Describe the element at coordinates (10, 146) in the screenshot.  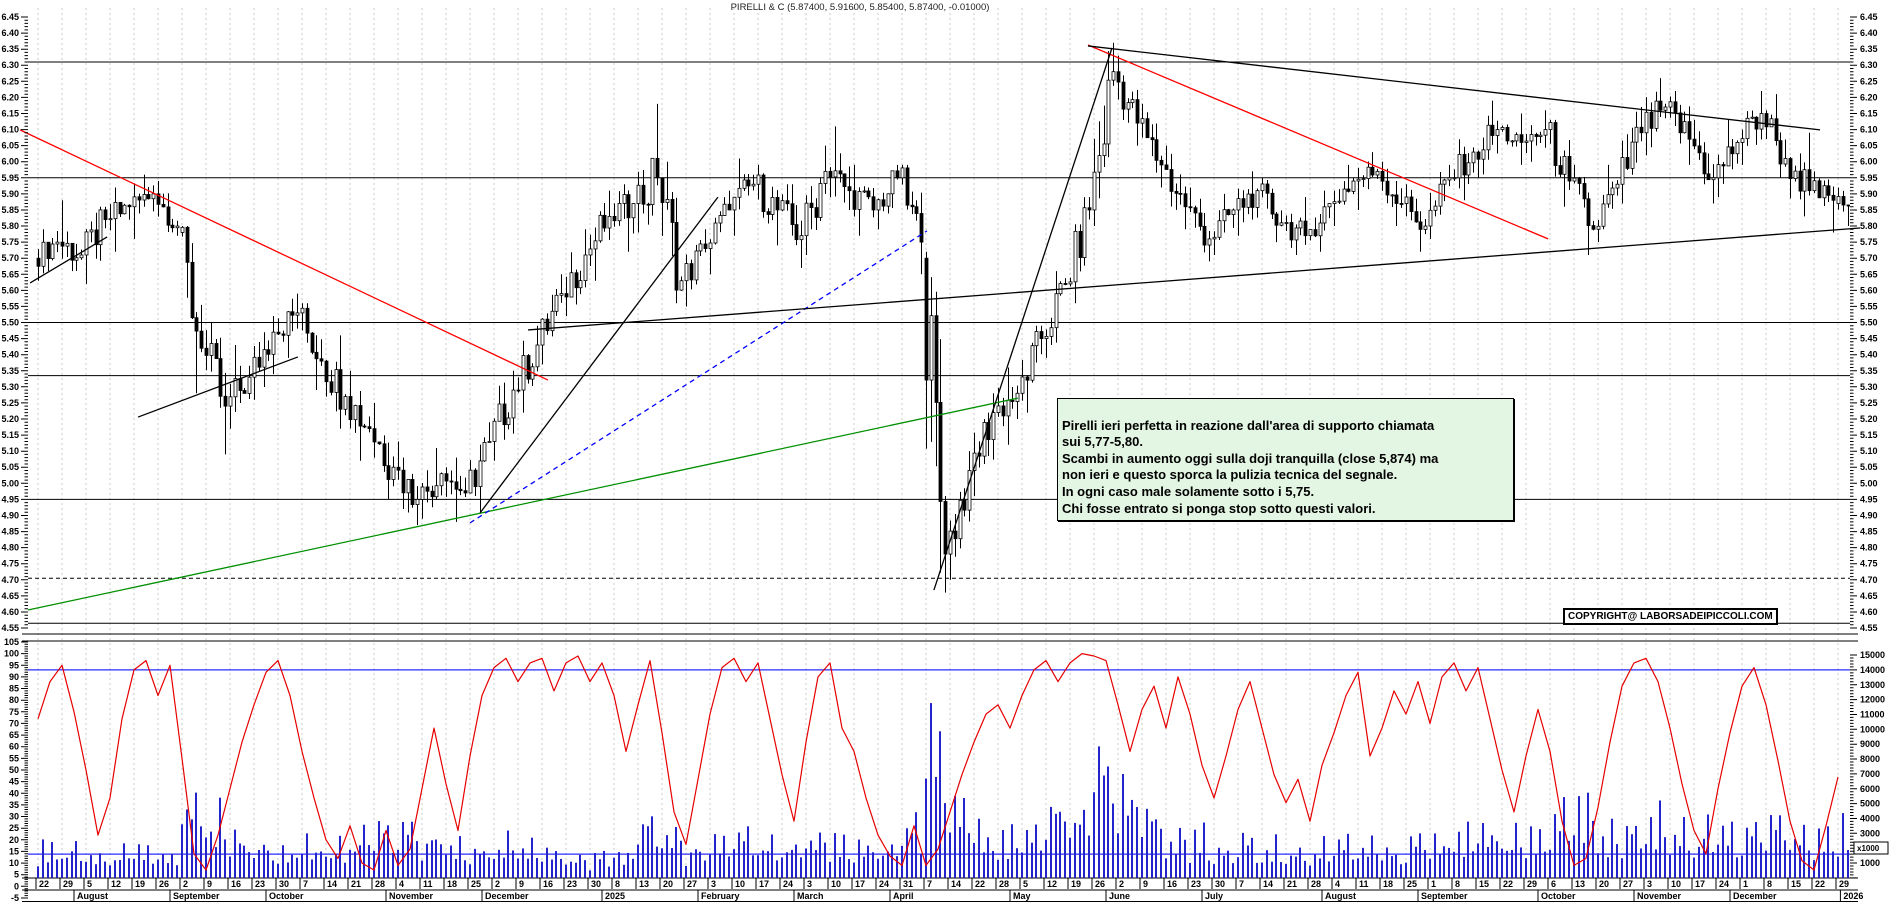
I see `svg-text: 6.05` at that location.